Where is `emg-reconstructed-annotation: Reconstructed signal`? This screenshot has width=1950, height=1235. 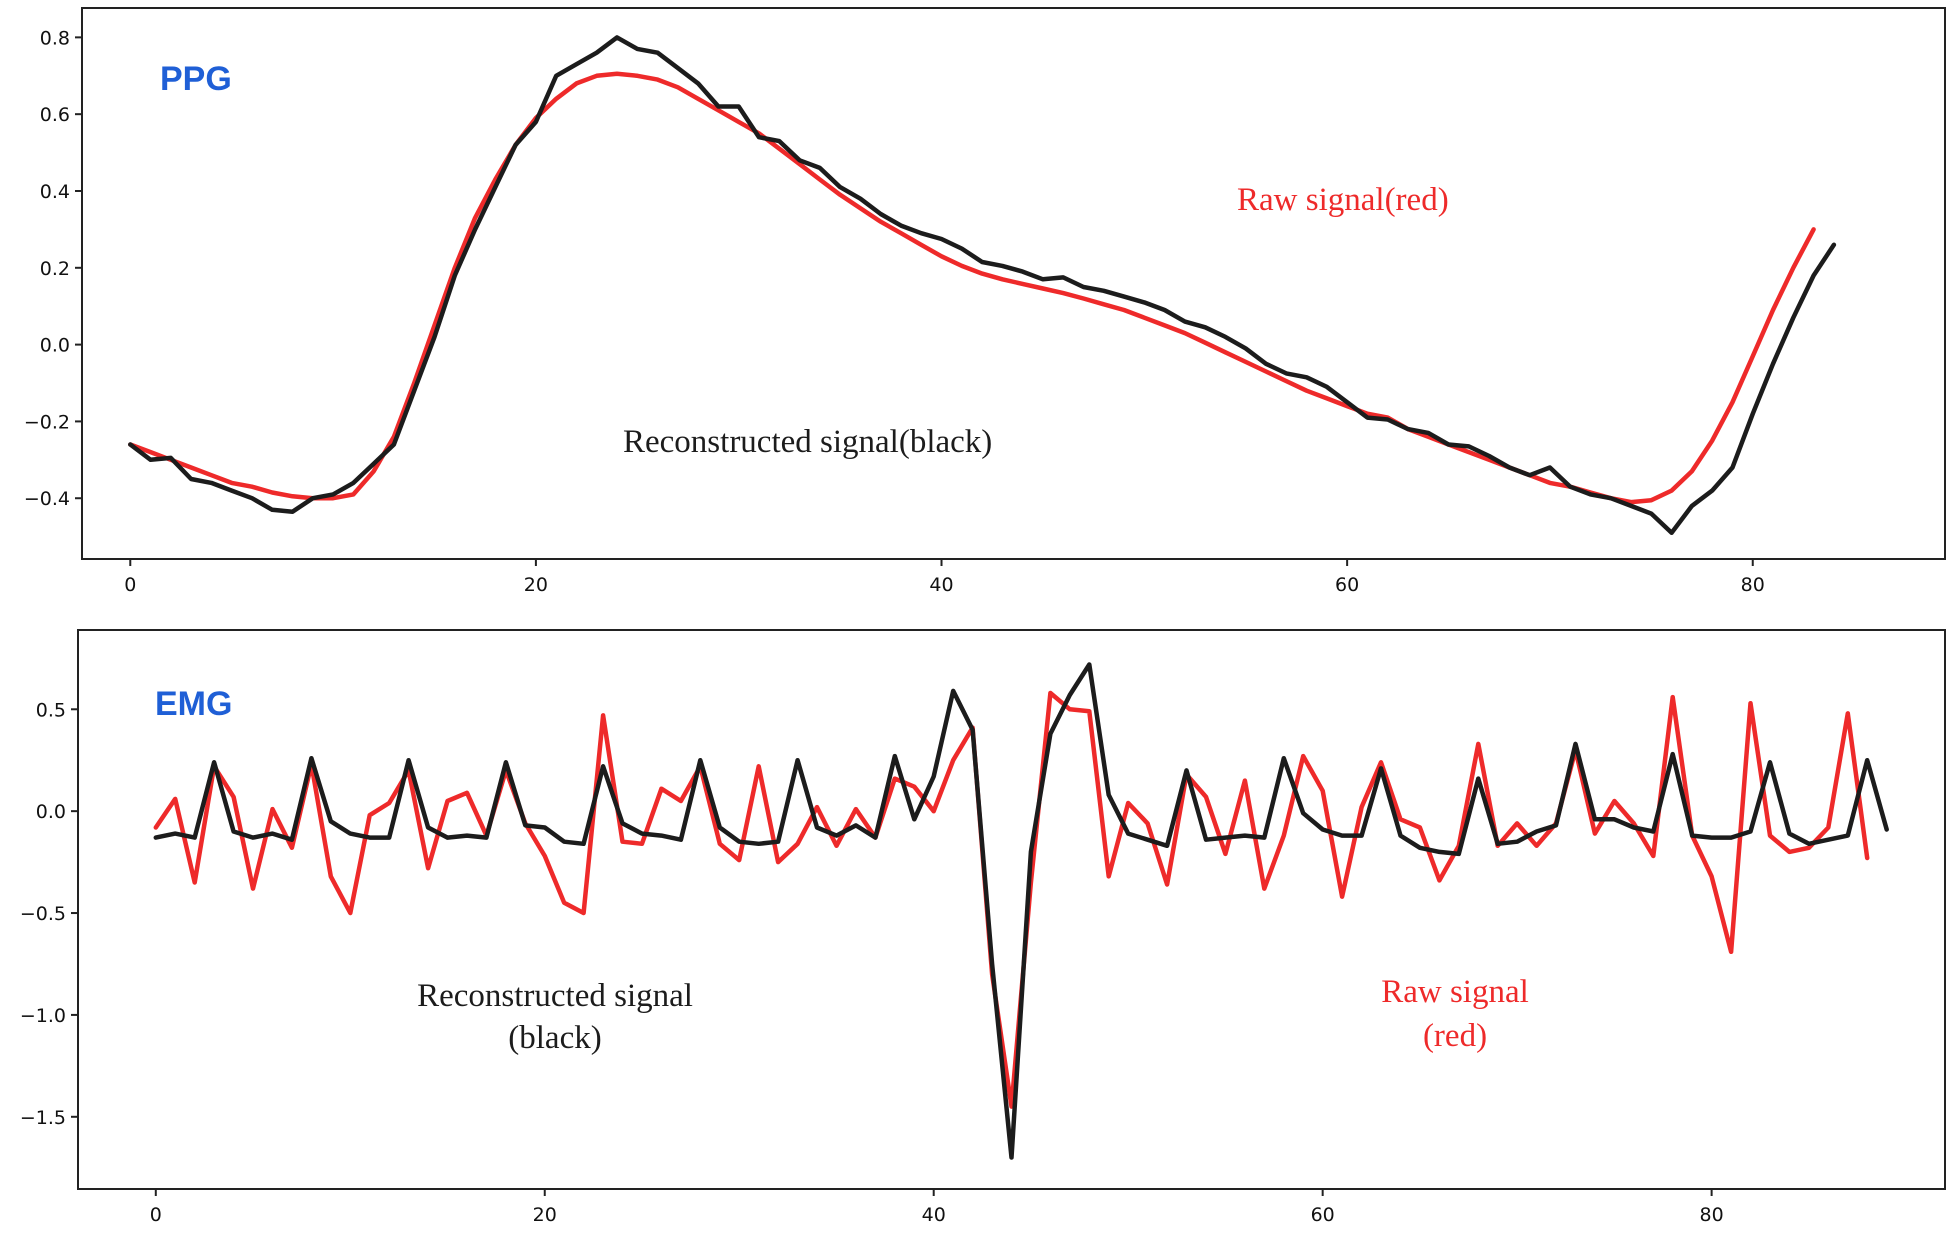
emg-reconstructed-annotation: Reconstructed signal is located at coordinates (555, 996).